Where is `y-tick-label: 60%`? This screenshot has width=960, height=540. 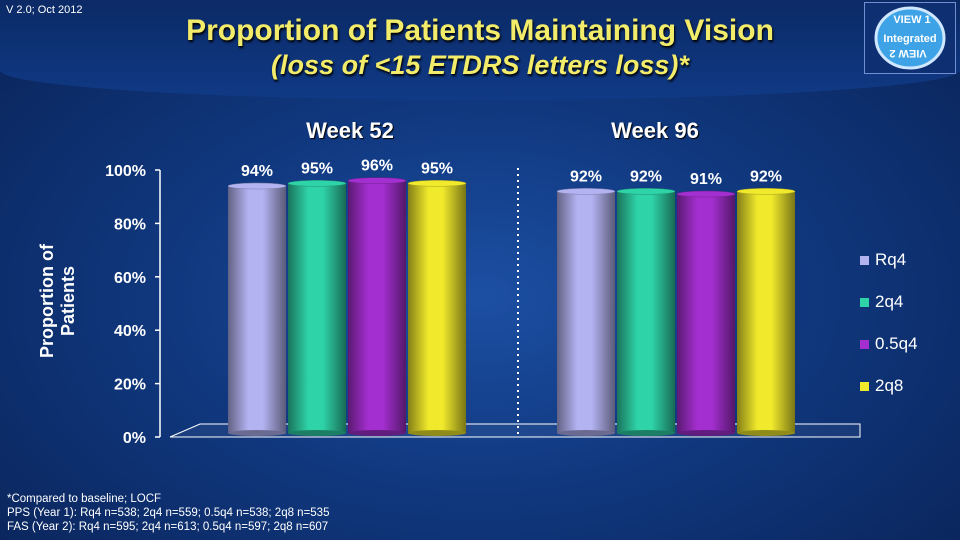
y-tick-label: 60% is located at coordinates (130, 278).